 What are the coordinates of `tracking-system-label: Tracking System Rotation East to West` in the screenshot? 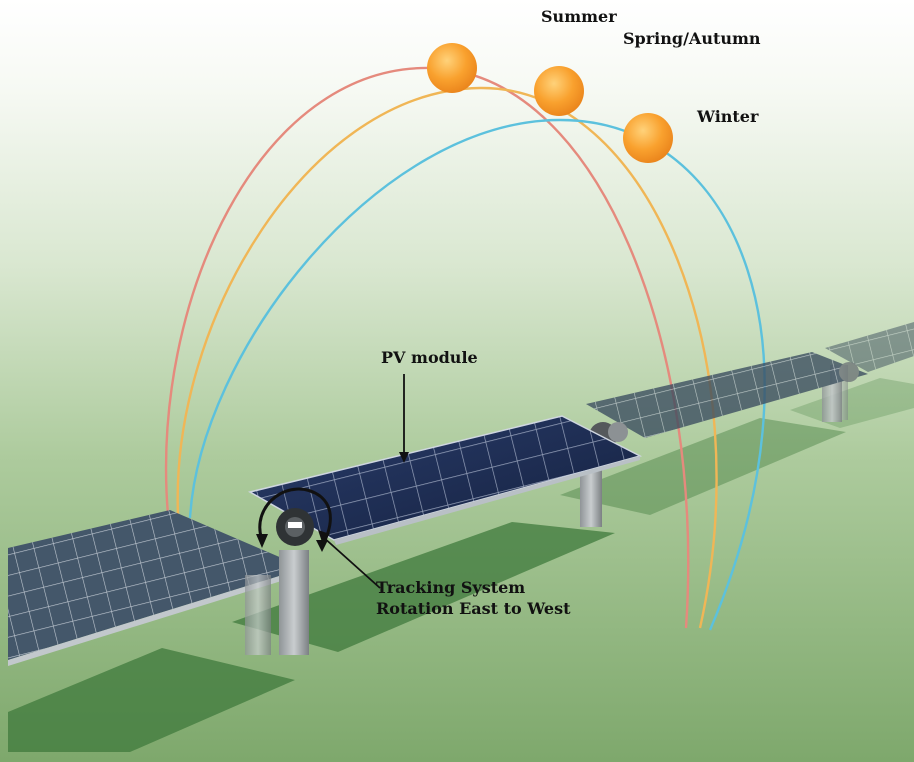 It's located at (473, 598).